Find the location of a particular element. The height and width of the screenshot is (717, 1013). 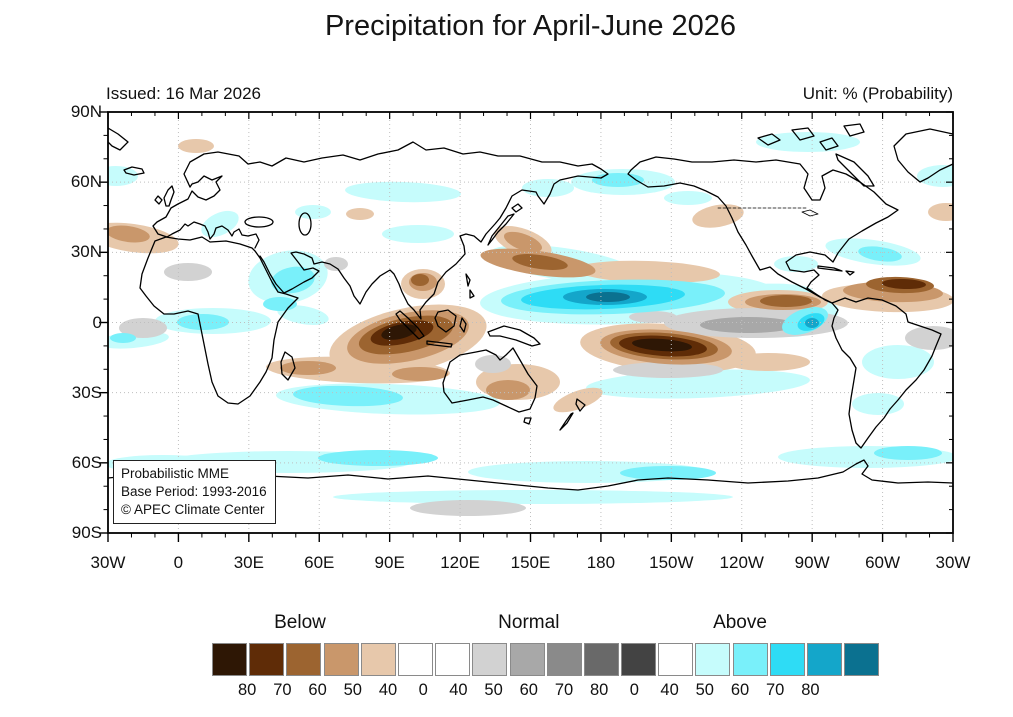

coastline-philippines is located at coordinates (470, 286).